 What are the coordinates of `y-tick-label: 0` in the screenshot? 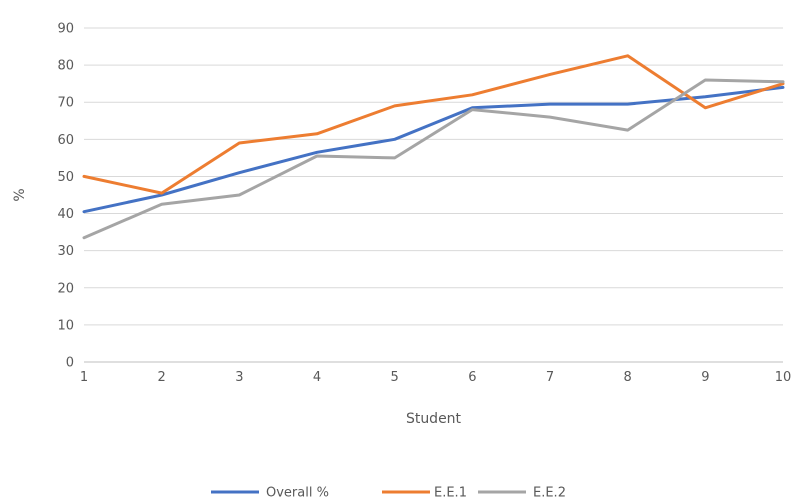 It's located at (70, 363).